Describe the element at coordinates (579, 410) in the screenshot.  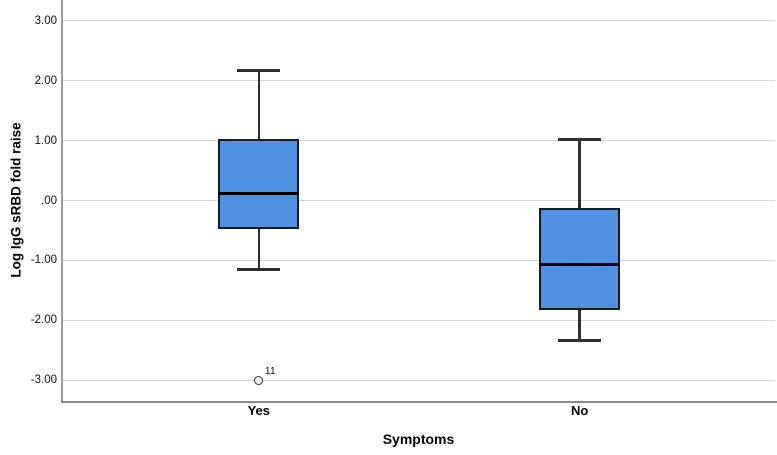
I see `x-tick-label-no: No` at that location.